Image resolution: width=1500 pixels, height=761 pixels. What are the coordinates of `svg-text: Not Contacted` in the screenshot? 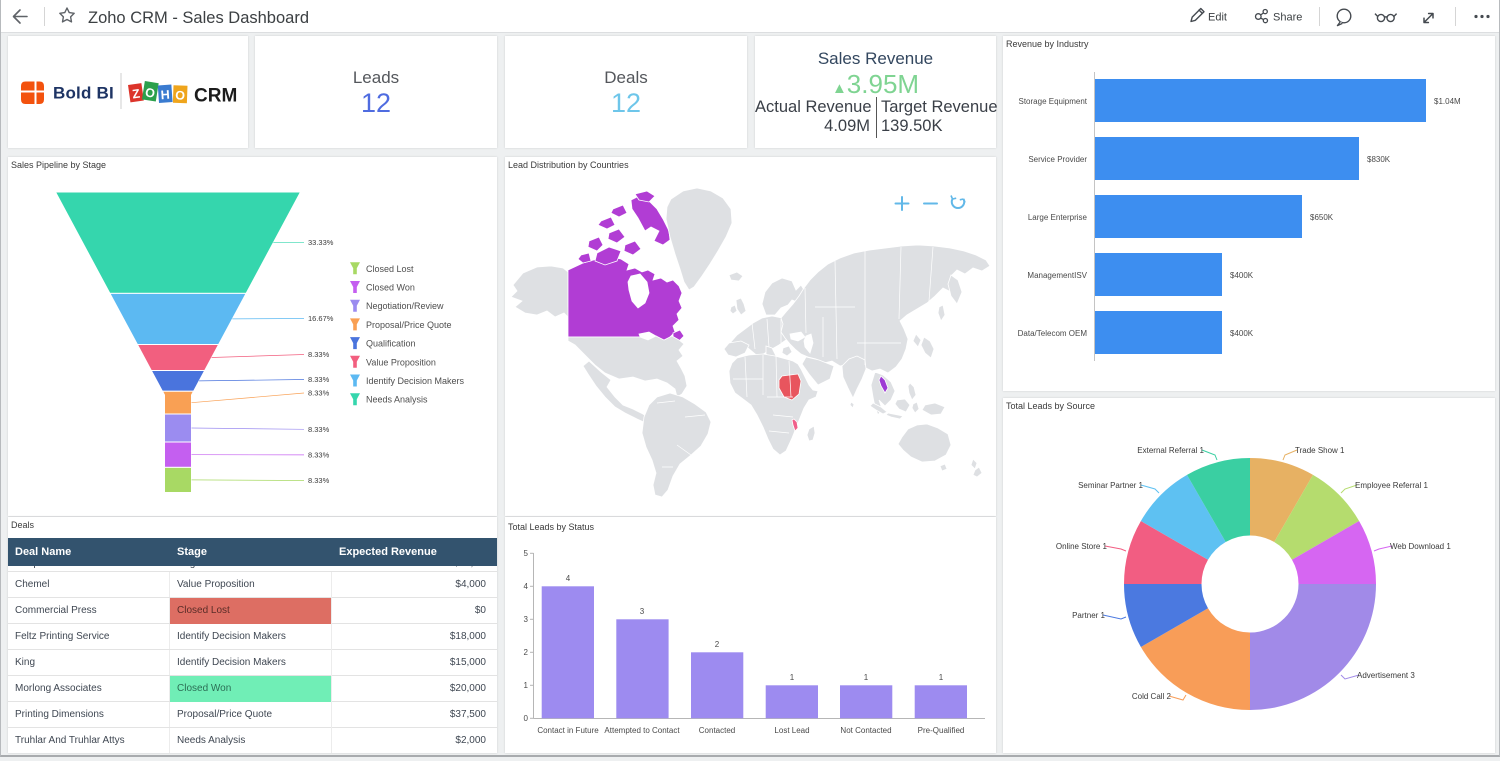 It's located at (865, 730).